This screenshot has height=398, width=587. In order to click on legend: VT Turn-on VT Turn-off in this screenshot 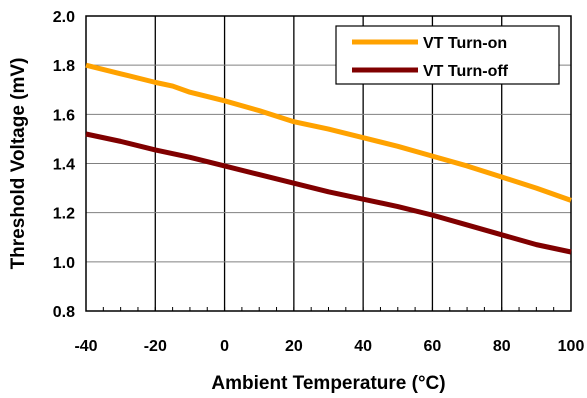, I will do `click(447, 55)`.